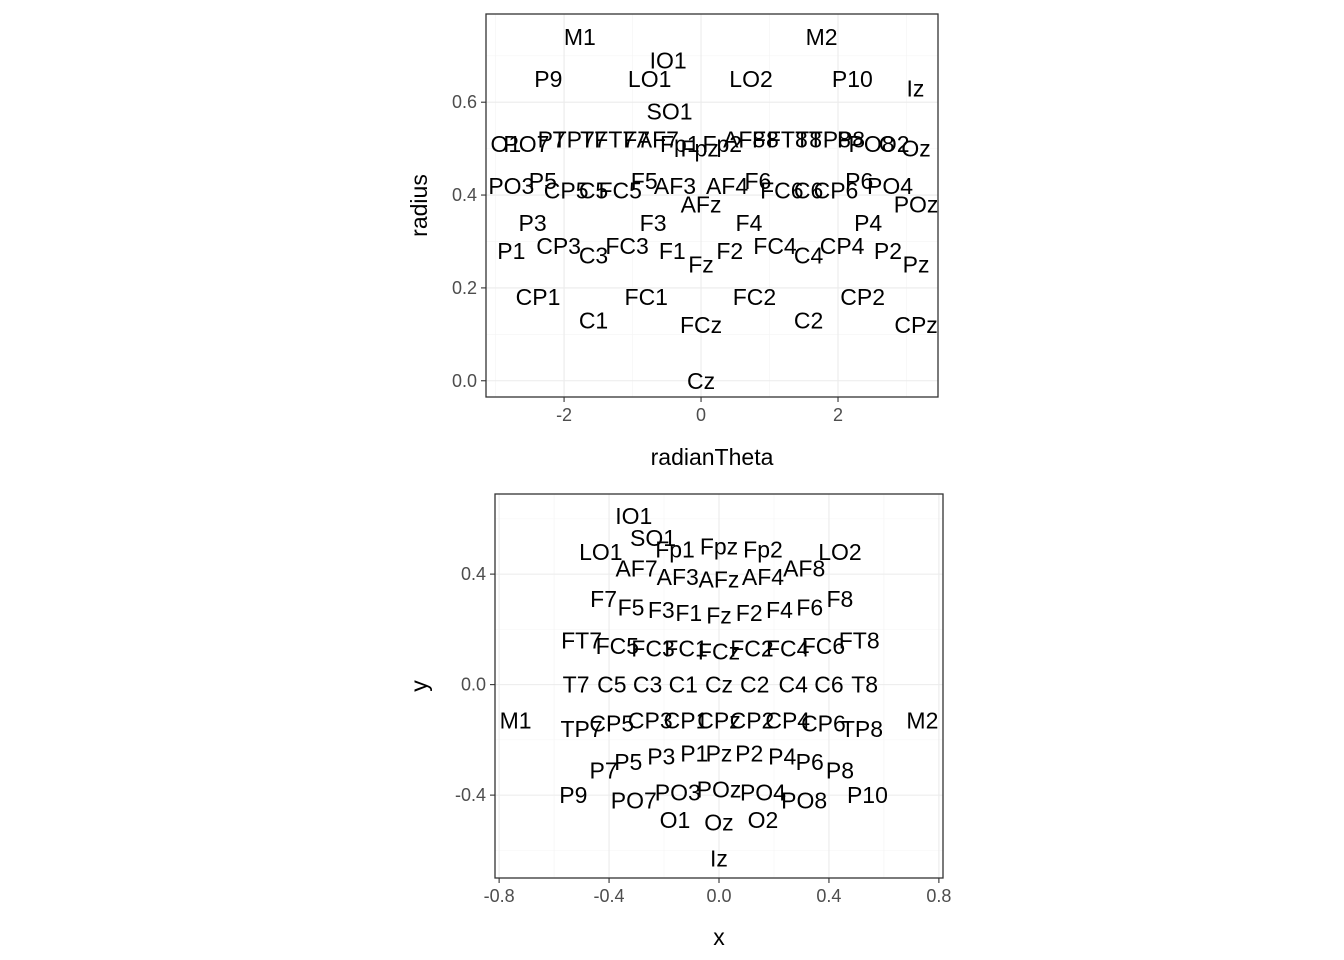  I want to click on point-label-c6: C6, so click(808, 190).